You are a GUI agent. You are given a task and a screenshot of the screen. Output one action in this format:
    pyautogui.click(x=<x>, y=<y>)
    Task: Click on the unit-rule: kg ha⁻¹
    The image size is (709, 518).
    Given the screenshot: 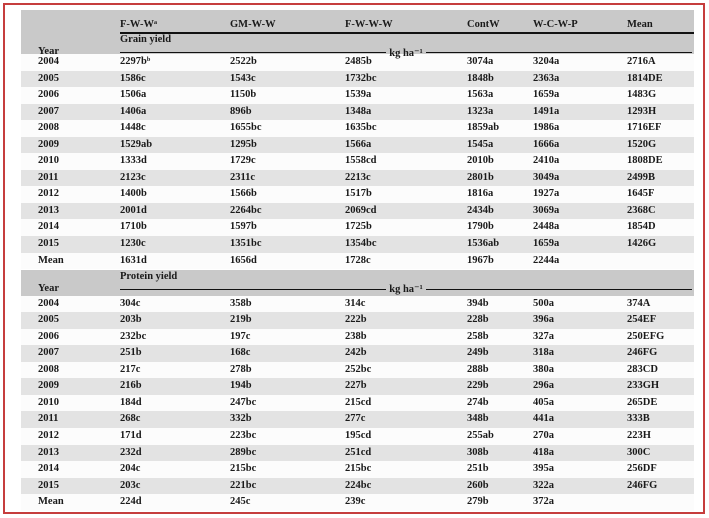 What is the action you would take?
    pyautogui.click(x=406, y=52)
    